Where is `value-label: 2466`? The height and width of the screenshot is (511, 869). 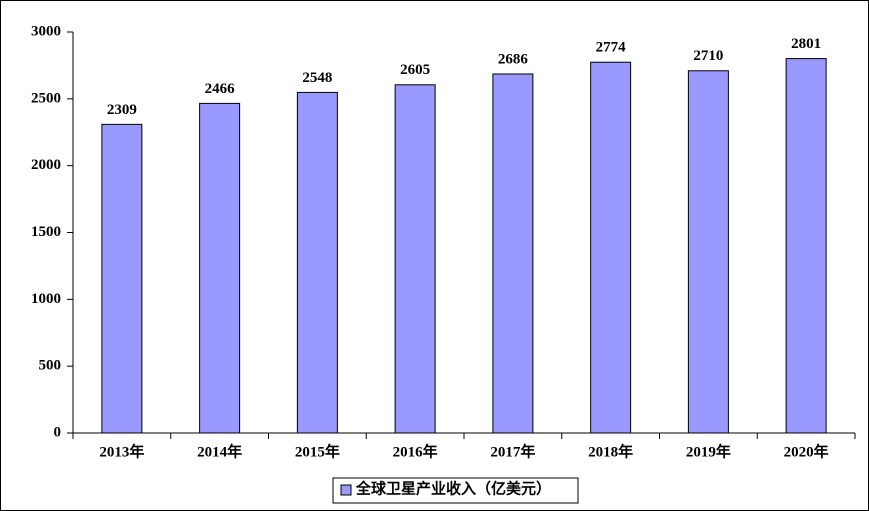 value-label: 2466 is located at coordinates (220, 89).